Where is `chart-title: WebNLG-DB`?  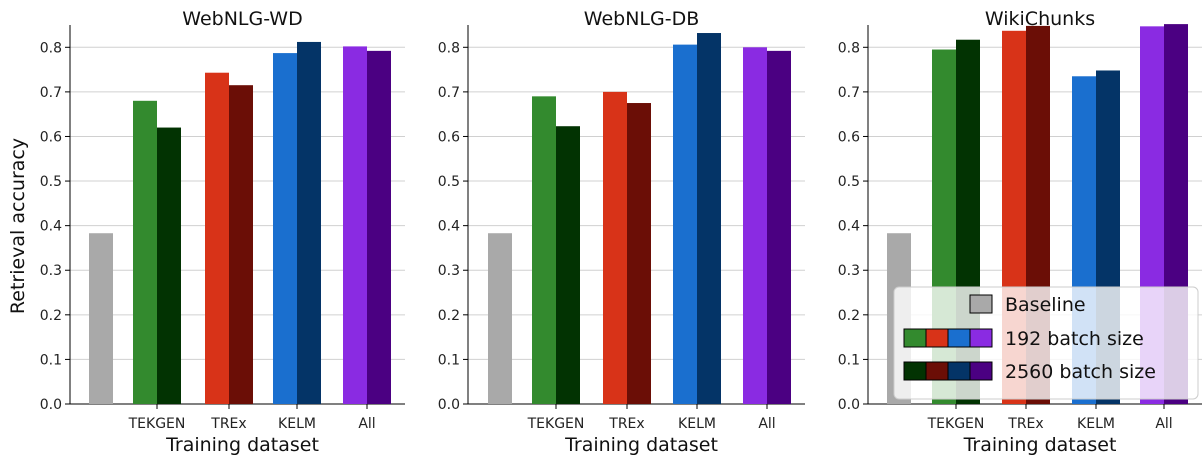 chart-title: WebNLG-DB is located at coordinates (641, 19).